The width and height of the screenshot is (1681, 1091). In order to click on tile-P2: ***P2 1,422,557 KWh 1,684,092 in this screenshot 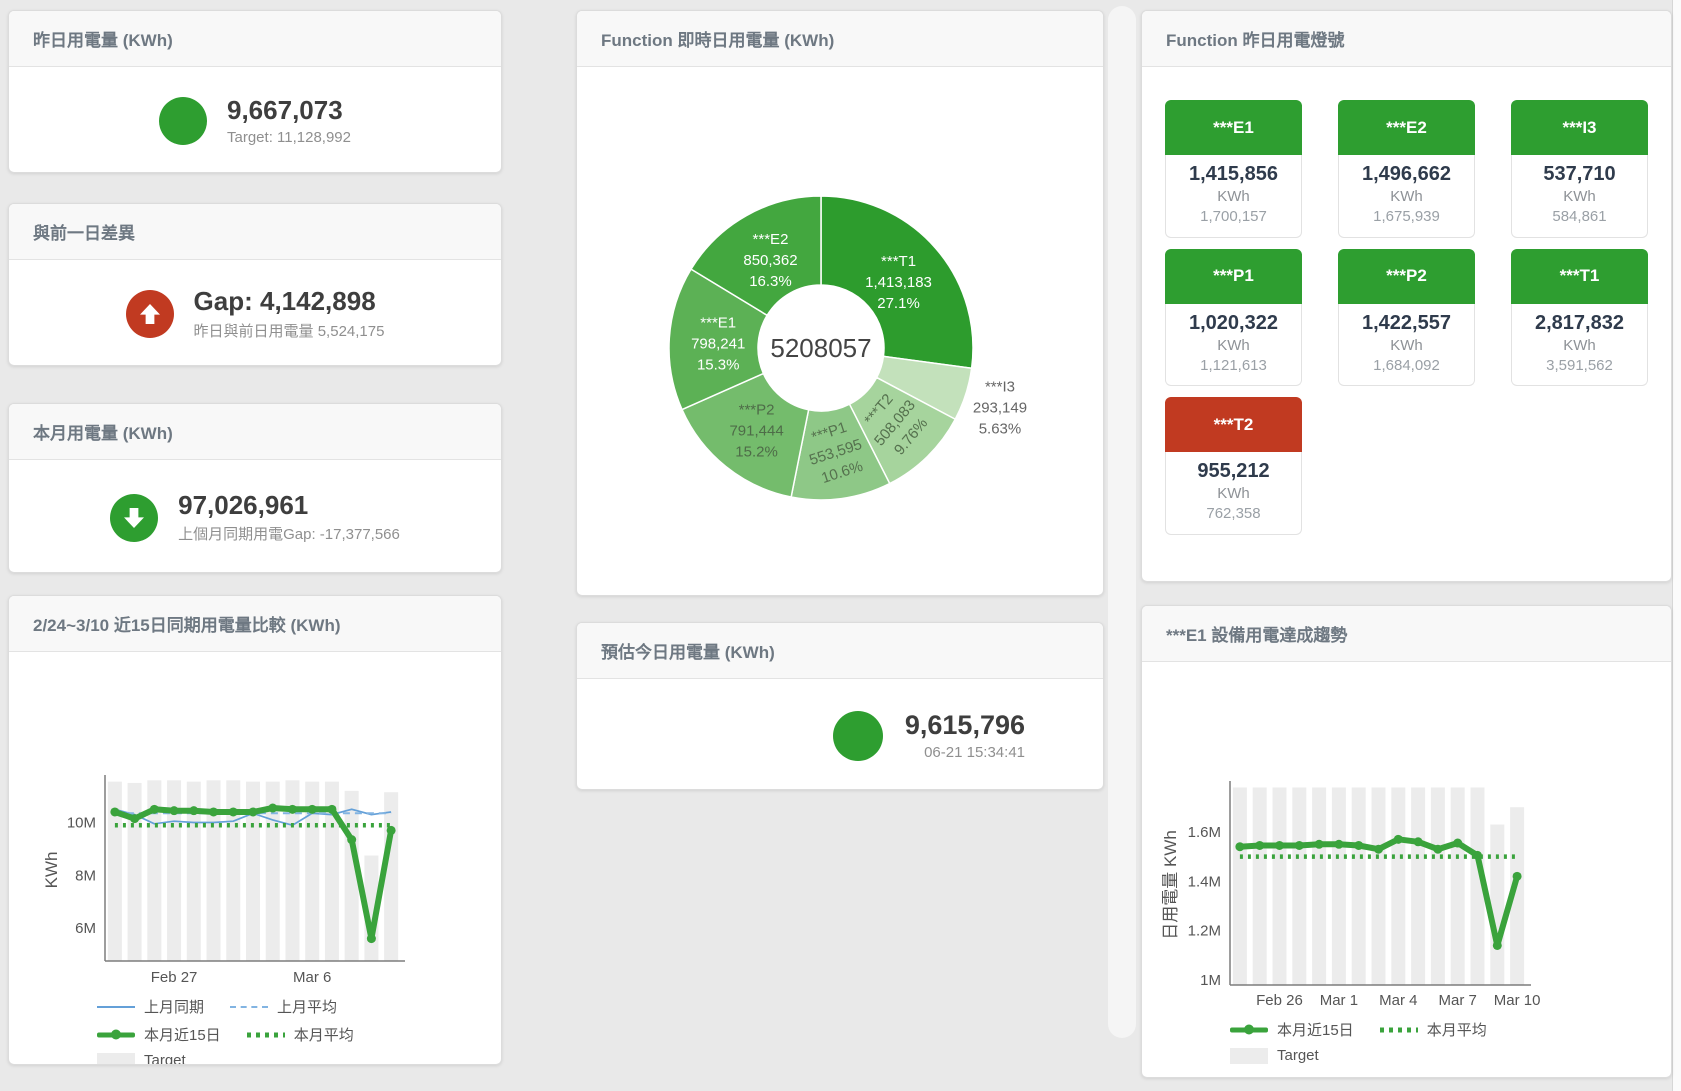, I will do `click(1406, 317)`.